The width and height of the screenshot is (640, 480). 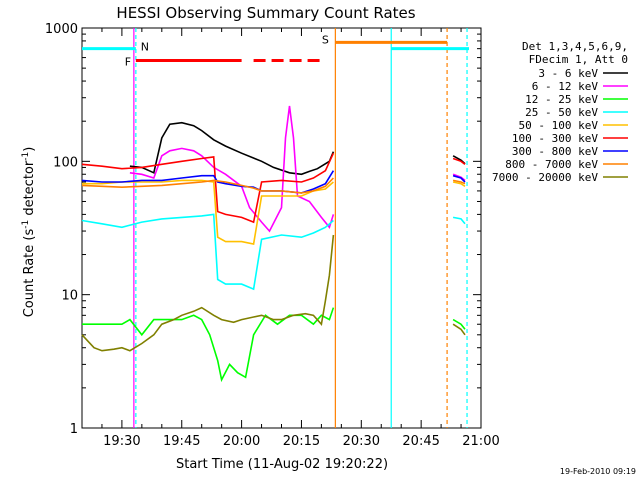 I want to click on ylabel-part1: Count Rate (s, so click(x=29, y=273).